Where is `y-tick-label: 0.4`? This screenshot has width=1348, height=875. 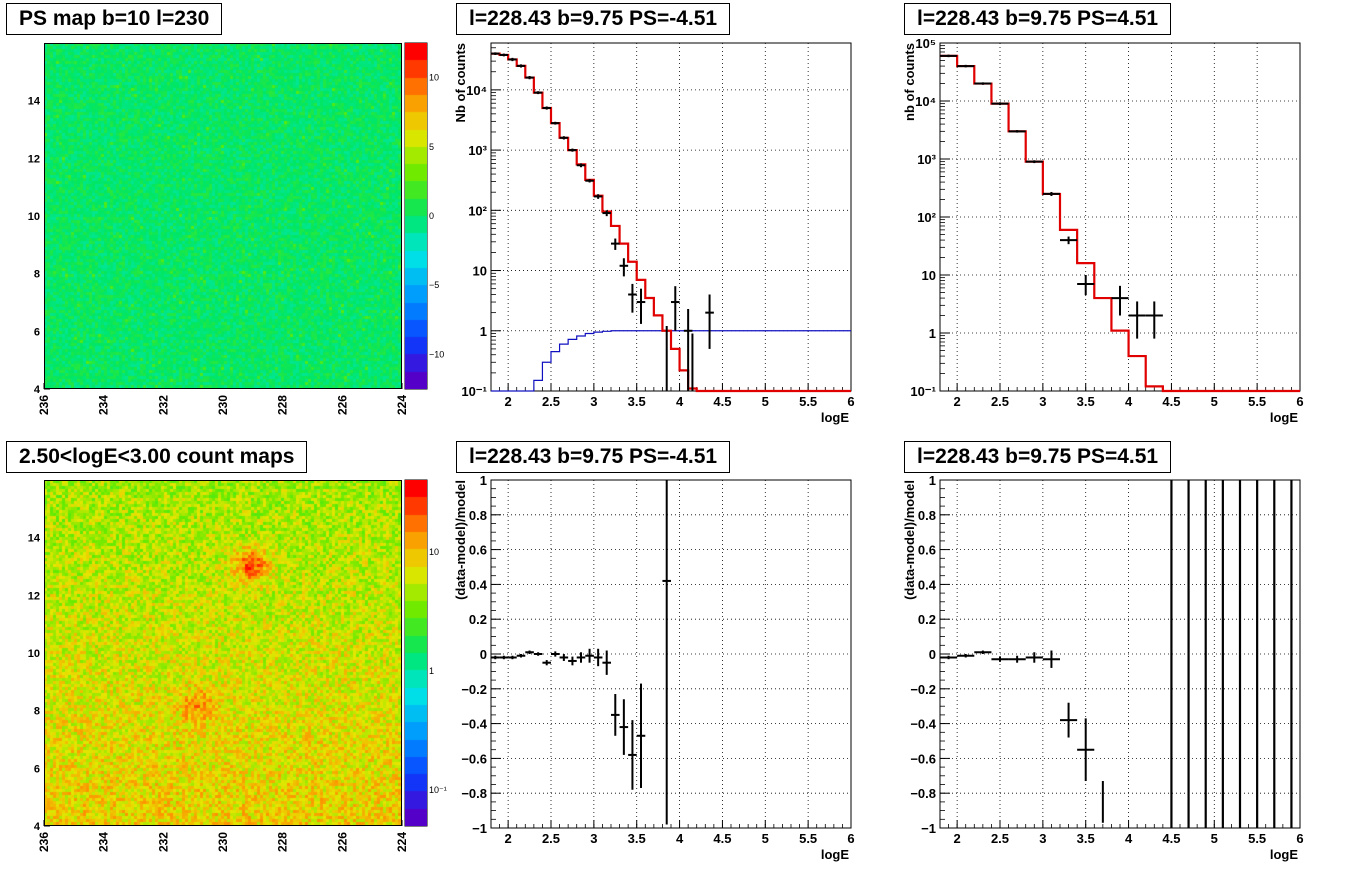 y-tick-label: 0.4 is located at coordinates (478, 584).